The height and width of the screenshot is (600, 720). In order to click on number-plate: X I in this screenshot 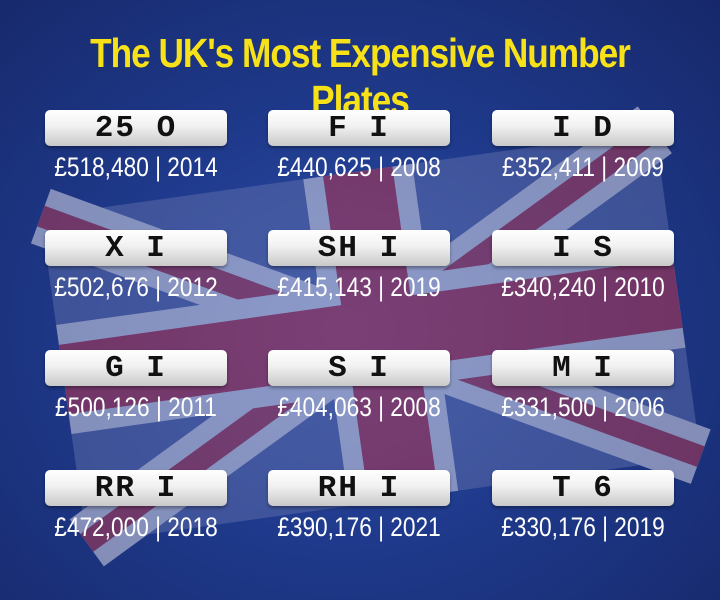, I will do `click(136, 248)`.